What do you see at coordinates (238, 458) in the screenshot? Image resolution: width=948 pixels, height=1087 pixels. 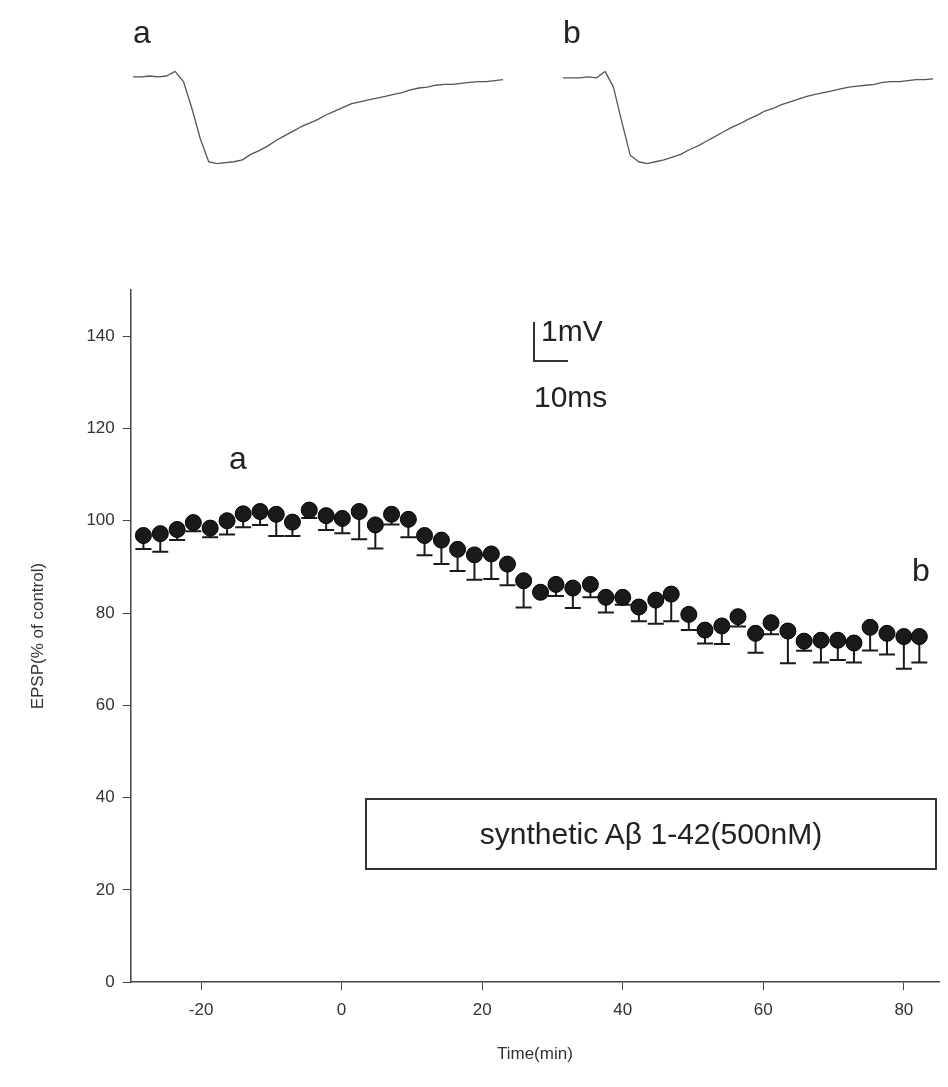 I see `annotation: a` at bounding box center [238, 458].